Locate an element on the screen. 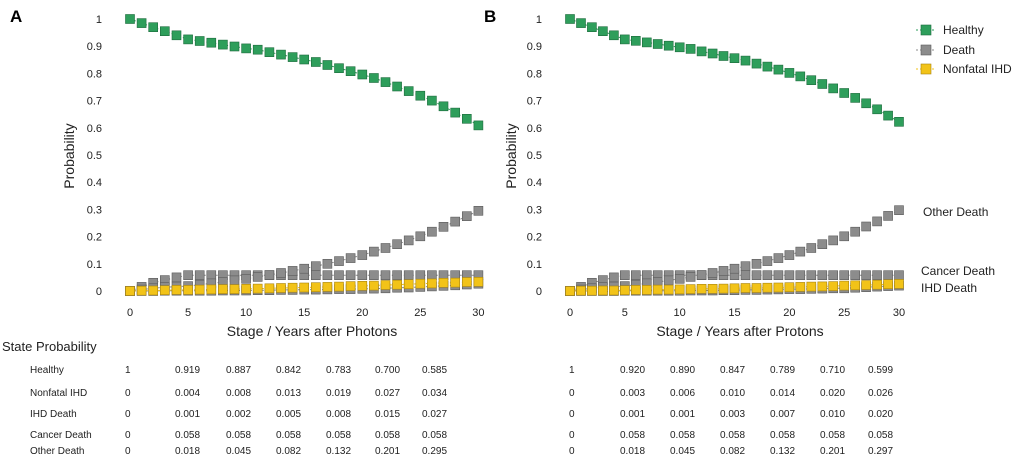 The width and height of the screenshot is (1021, 458). table-cell-photons: 0.005 is located at coordinates (288, 414).